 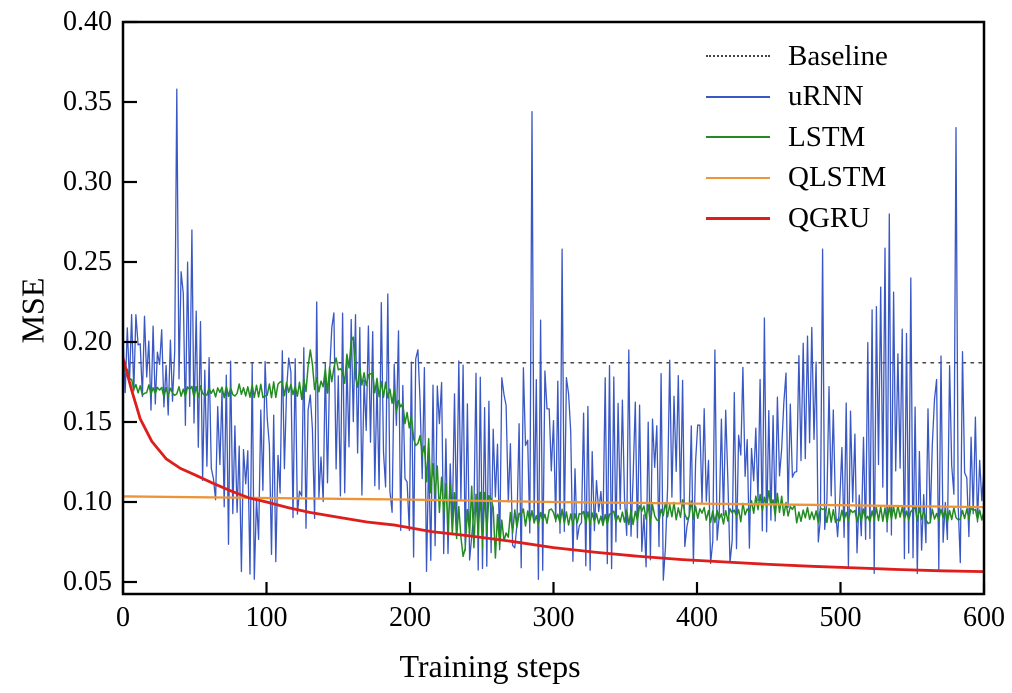 I want to click on series-line-qlstm, so click(x=553, y=502).